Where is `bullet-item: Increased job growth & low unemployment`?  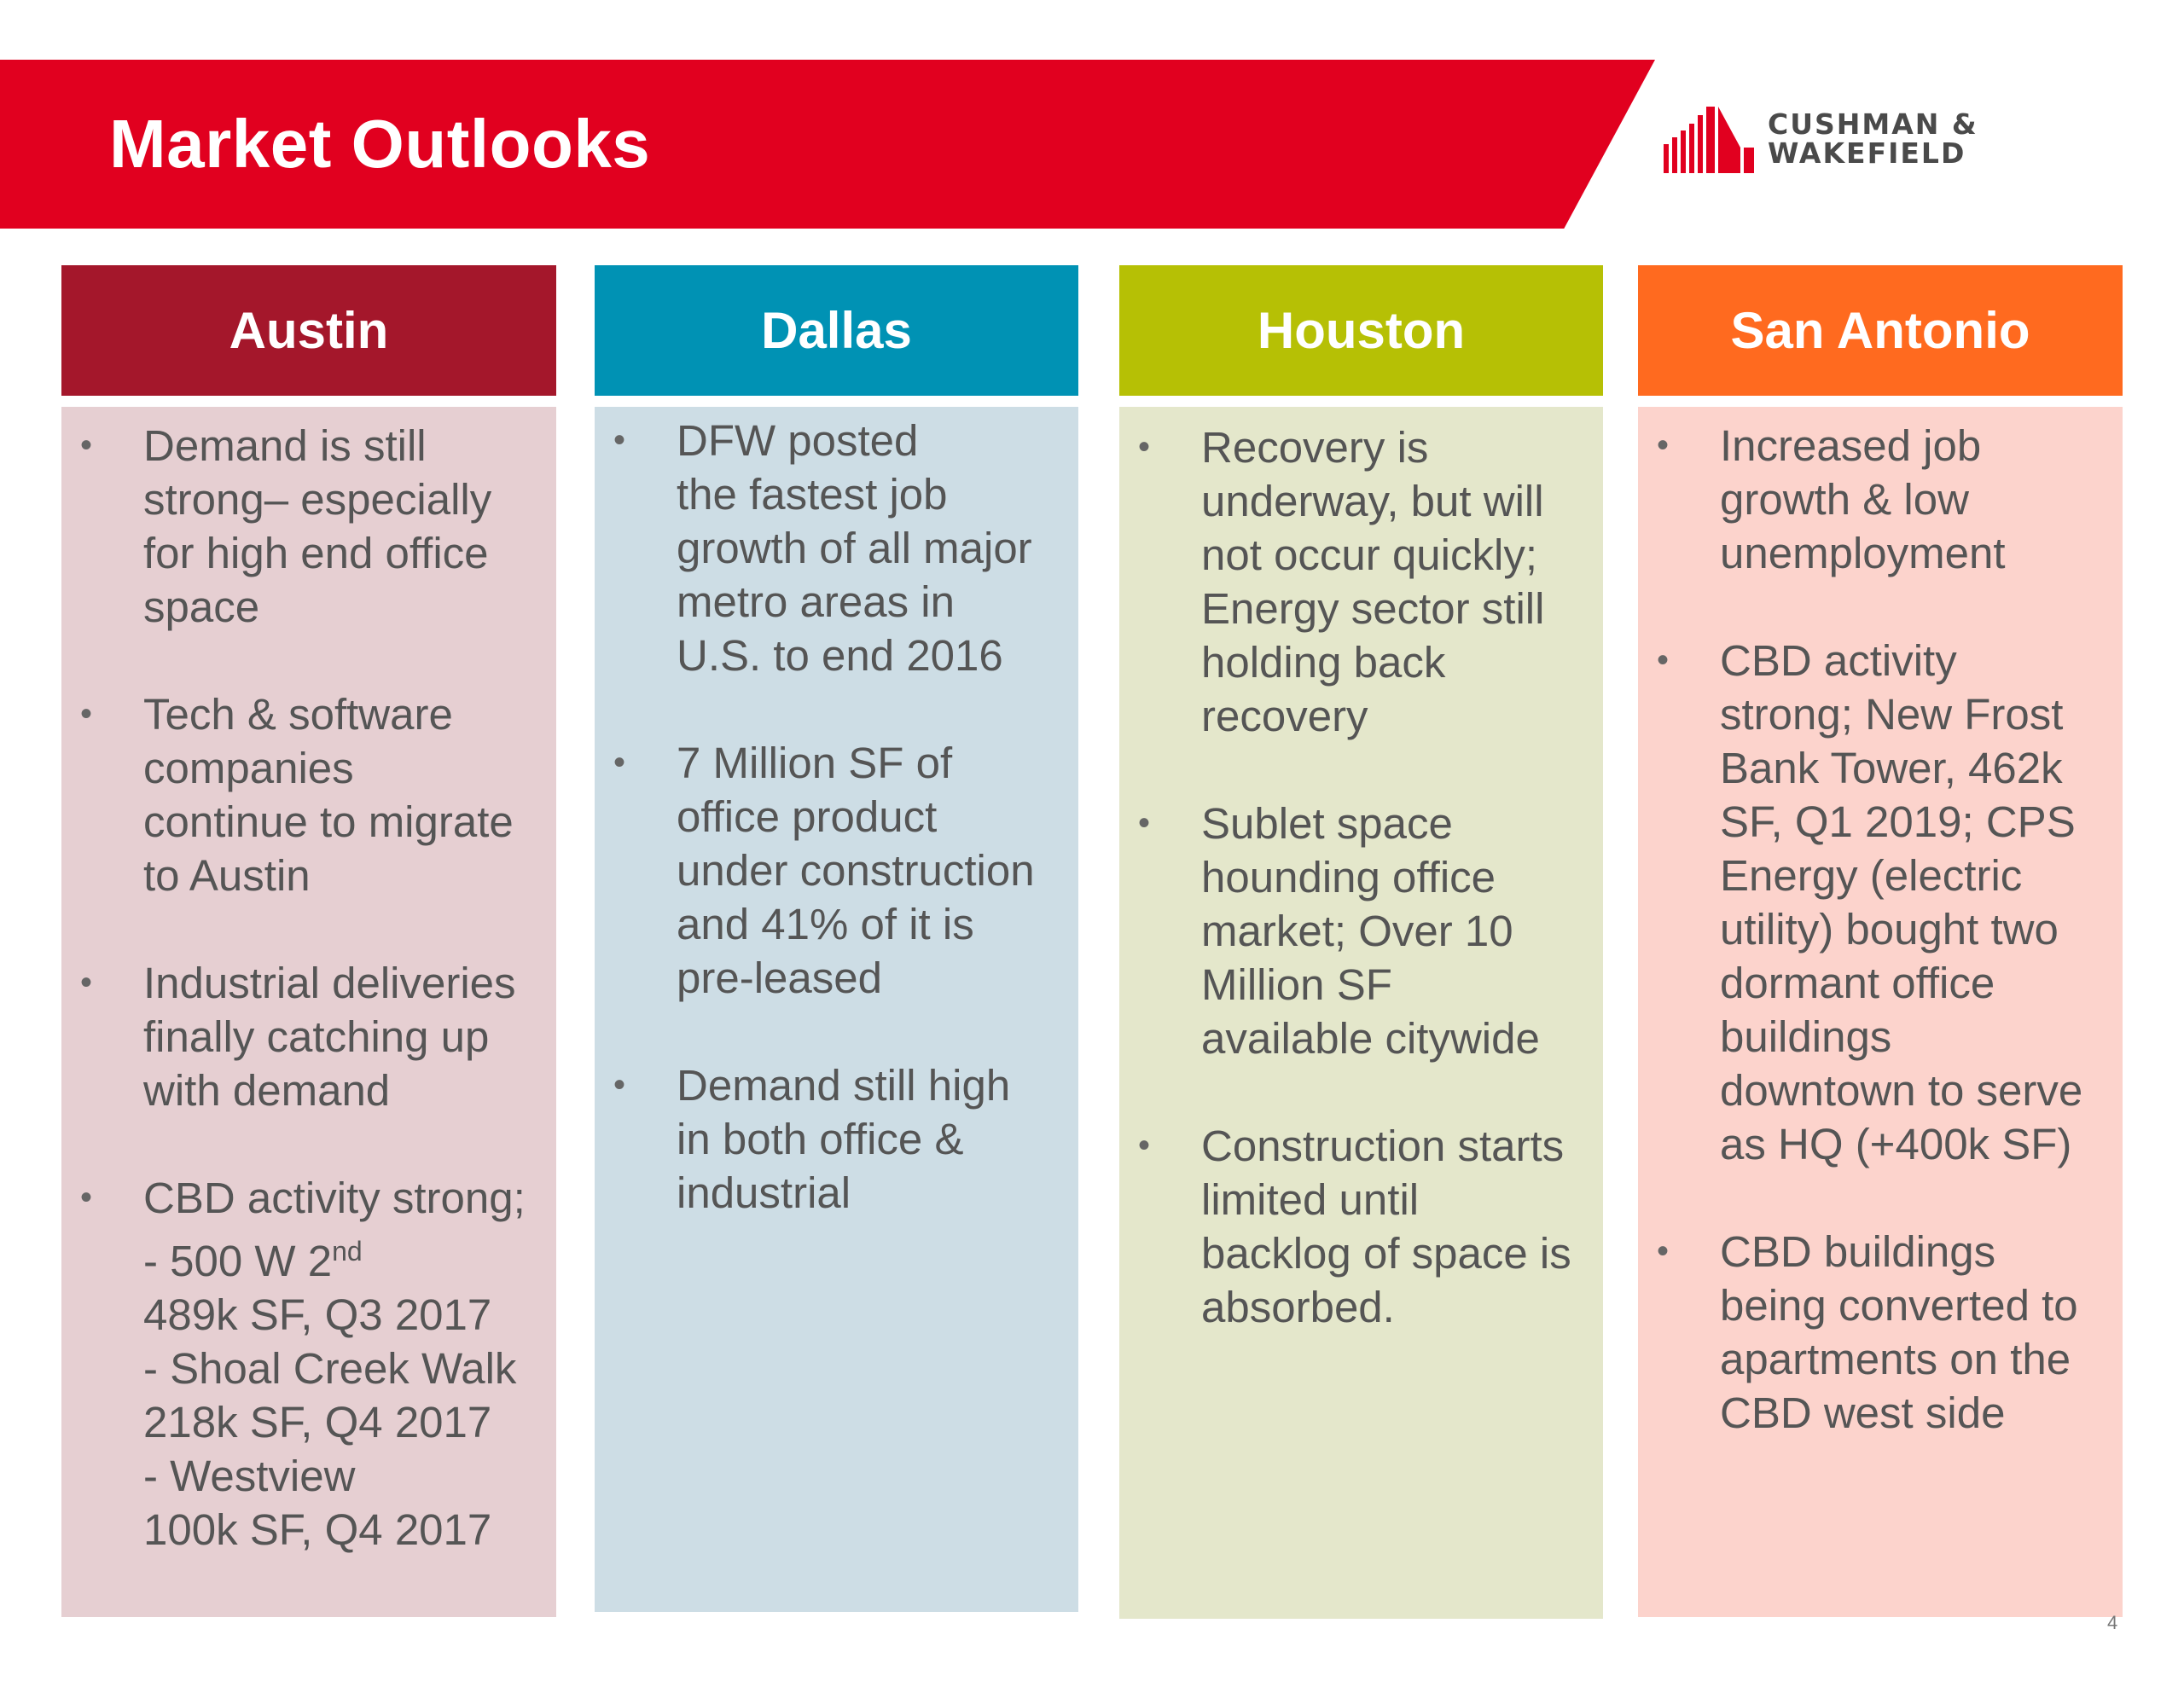
bullet-item: Increased job growth & low unemployment is located at coordinates (1880, 499).